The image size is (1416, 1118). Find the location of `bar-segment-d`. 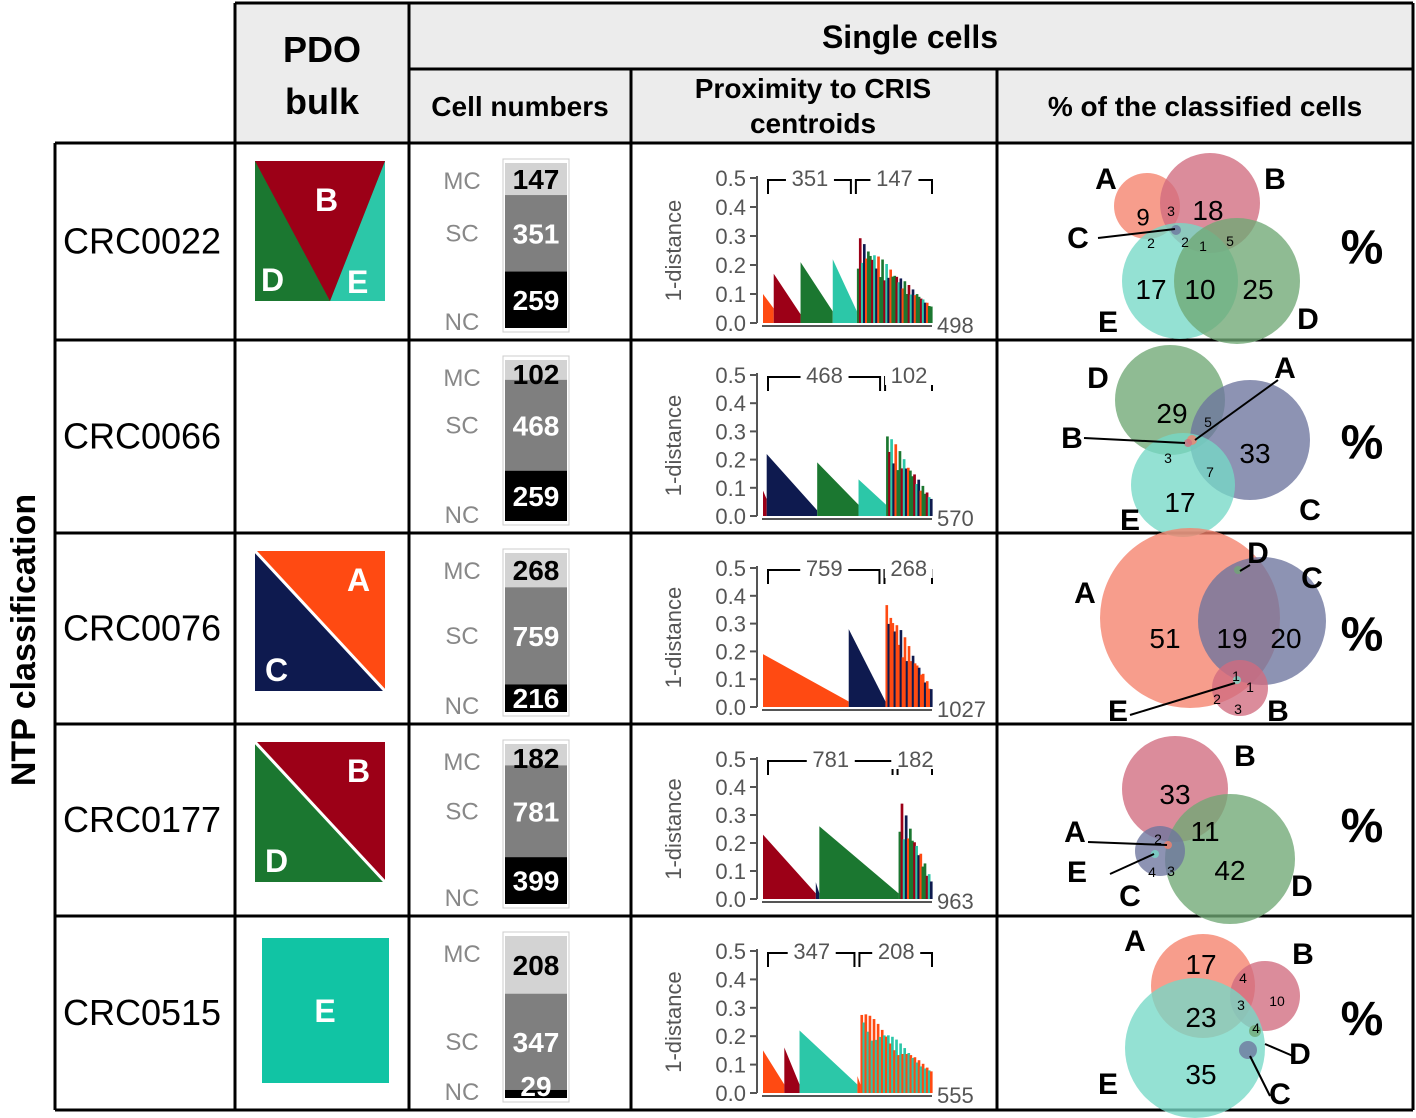

bar-segment-d is located at coordinates (838, 489).